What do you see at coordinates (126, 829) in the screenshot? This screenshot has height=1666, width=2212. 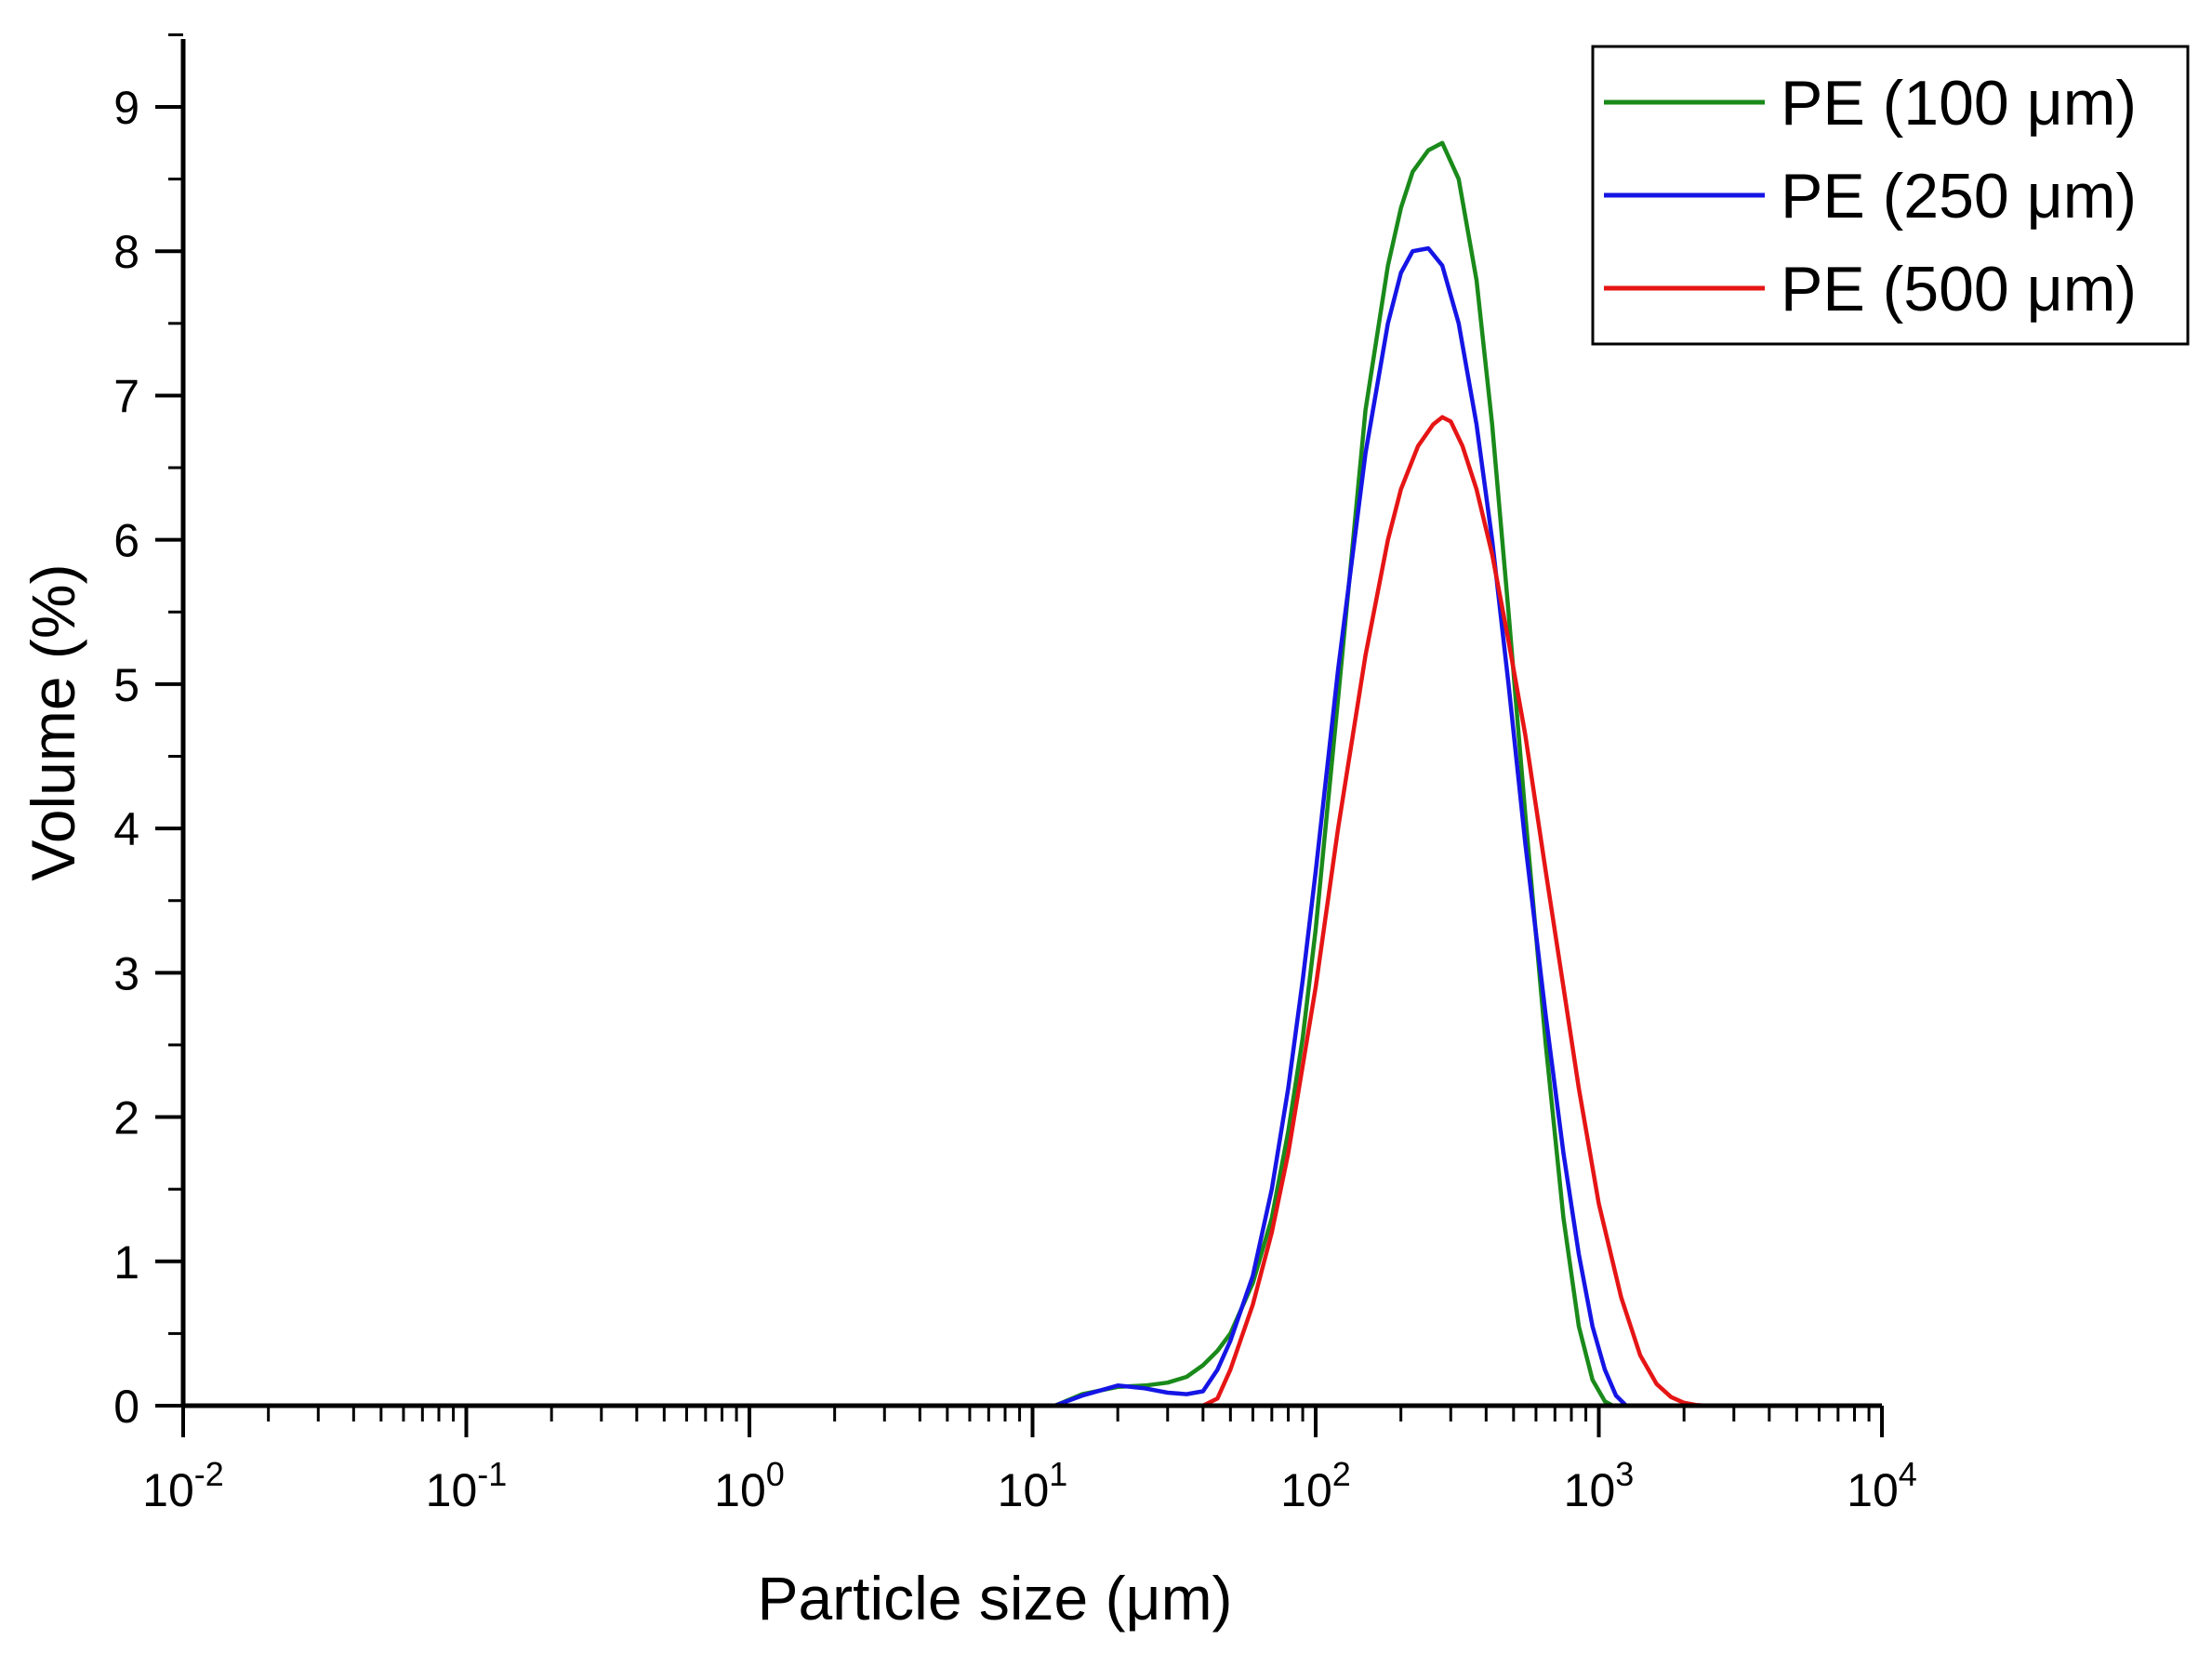 I see `y-tick-label: 4` at bounding box center [126, 829].